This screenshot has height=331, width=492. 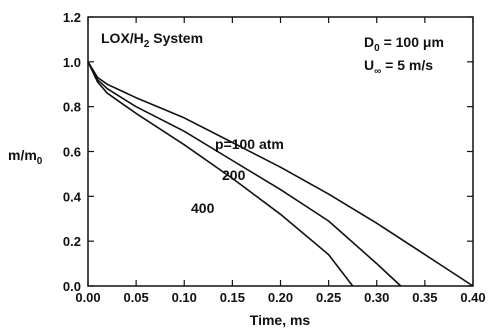 What do you see at coordinates (72, 286) in the screenshot?
I see `y-tick-label: 0.0` at bounding box center [72, 286].